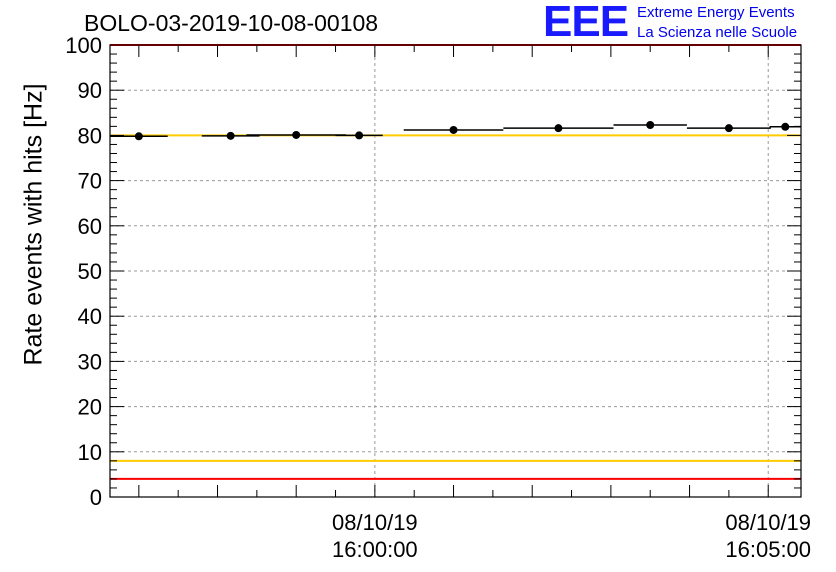 This screenshot has width=836, height=572. I want to click on x-tick-label-time: 16:05:00, so click(768, 549).